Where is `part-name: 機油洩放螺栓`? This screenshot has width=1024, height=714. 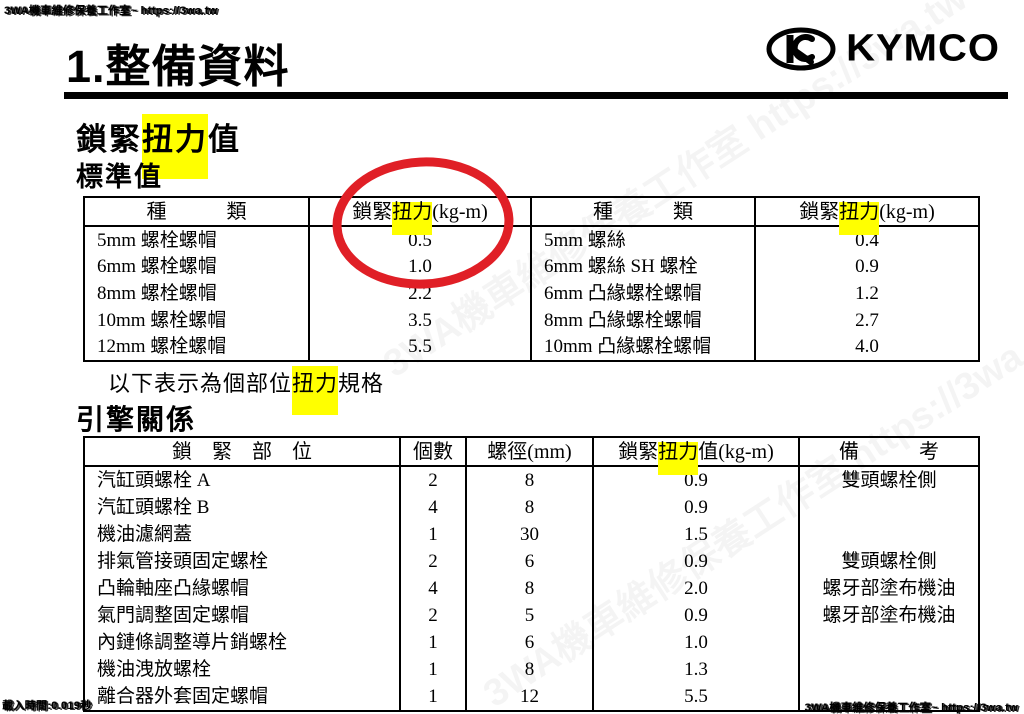 part-name: 機油洩放螺栓 is located at coordinates (154, 669).